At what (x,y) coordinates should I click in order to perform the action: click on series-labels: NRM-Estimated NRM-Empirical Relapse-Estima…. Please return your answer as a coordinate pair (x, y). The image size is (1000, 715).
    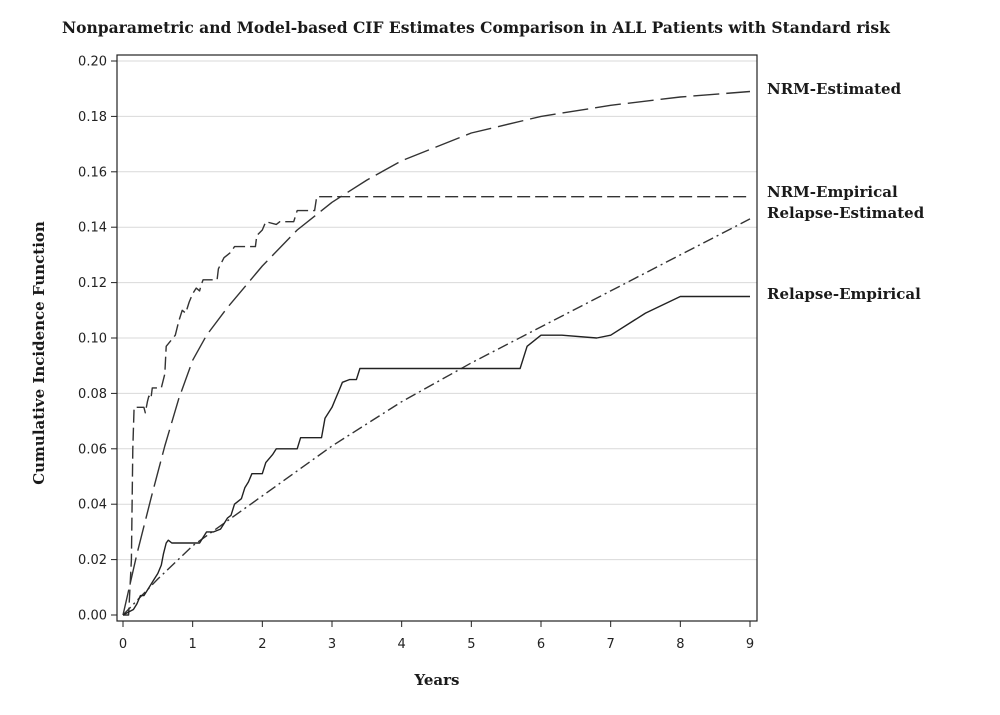
    Looking at the image, I should click on (846, 191).